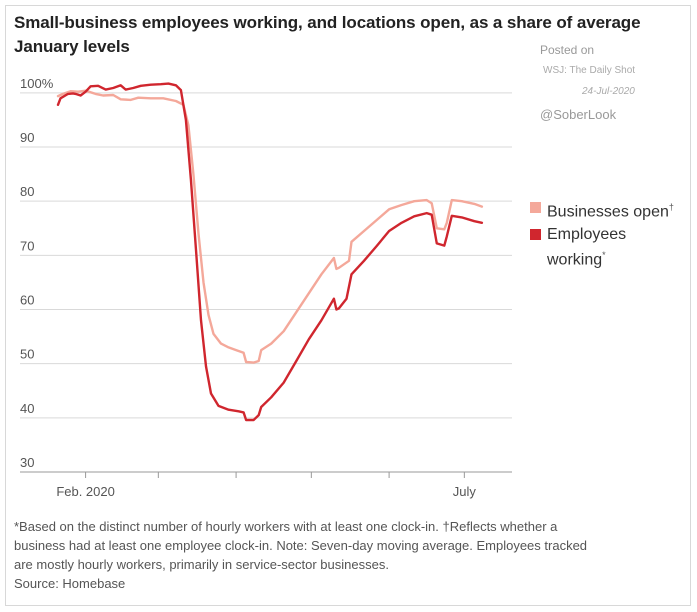 Image resolution: width=697 pixels, height=612 pixels. Describe the element at coordinates (567, 50) in the screenshot. I see `posted-label: Posted on` at that location.